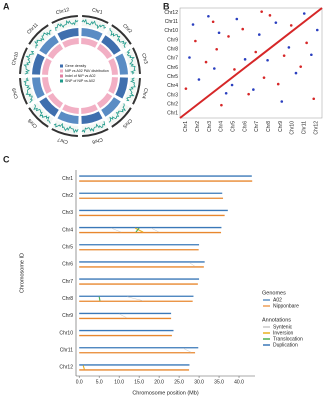  What do you see at coordinates (63, 140) in the screenshot?
I see `chromosome-label: Chr7` at bounding box center [63, 140].